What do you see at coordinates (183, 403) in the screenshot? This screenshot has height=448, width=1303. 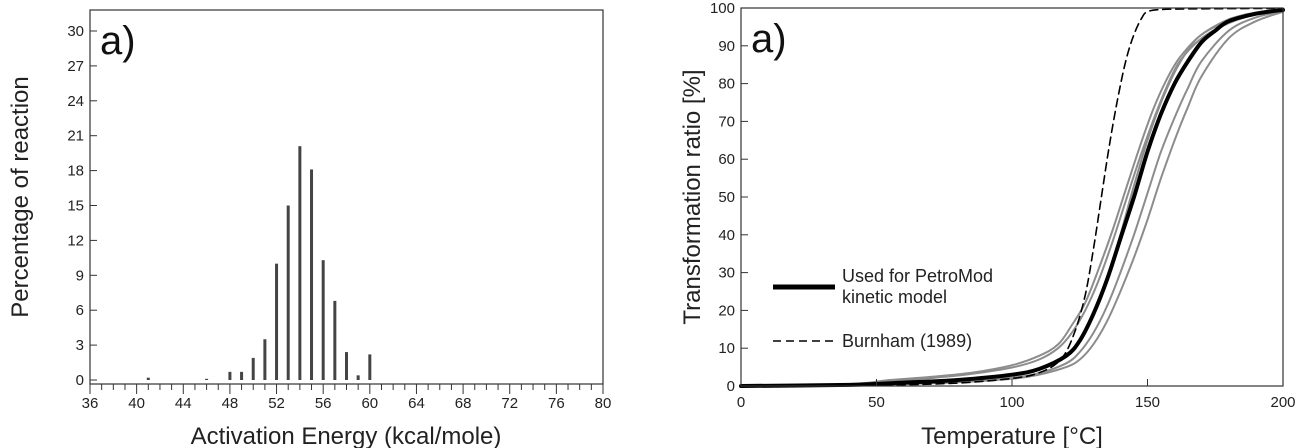 I see `chart1-x-tick-label: 44` at bounding box center [183, 403].